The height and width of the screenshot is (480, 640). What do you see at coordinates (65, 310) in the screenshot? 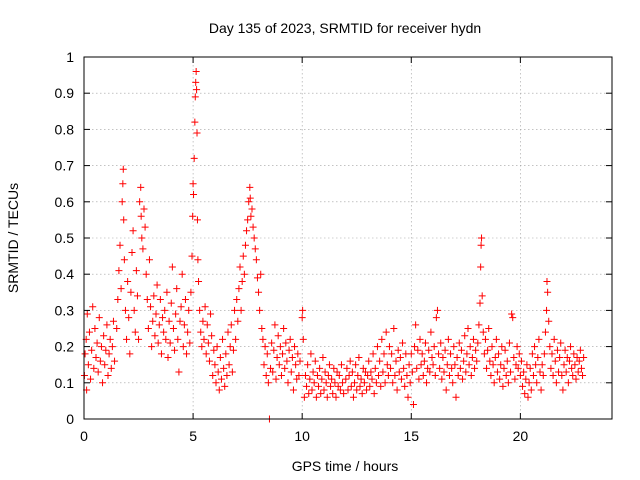
I see `y-tick-label: 0.3` at bounding box center [65, 310].